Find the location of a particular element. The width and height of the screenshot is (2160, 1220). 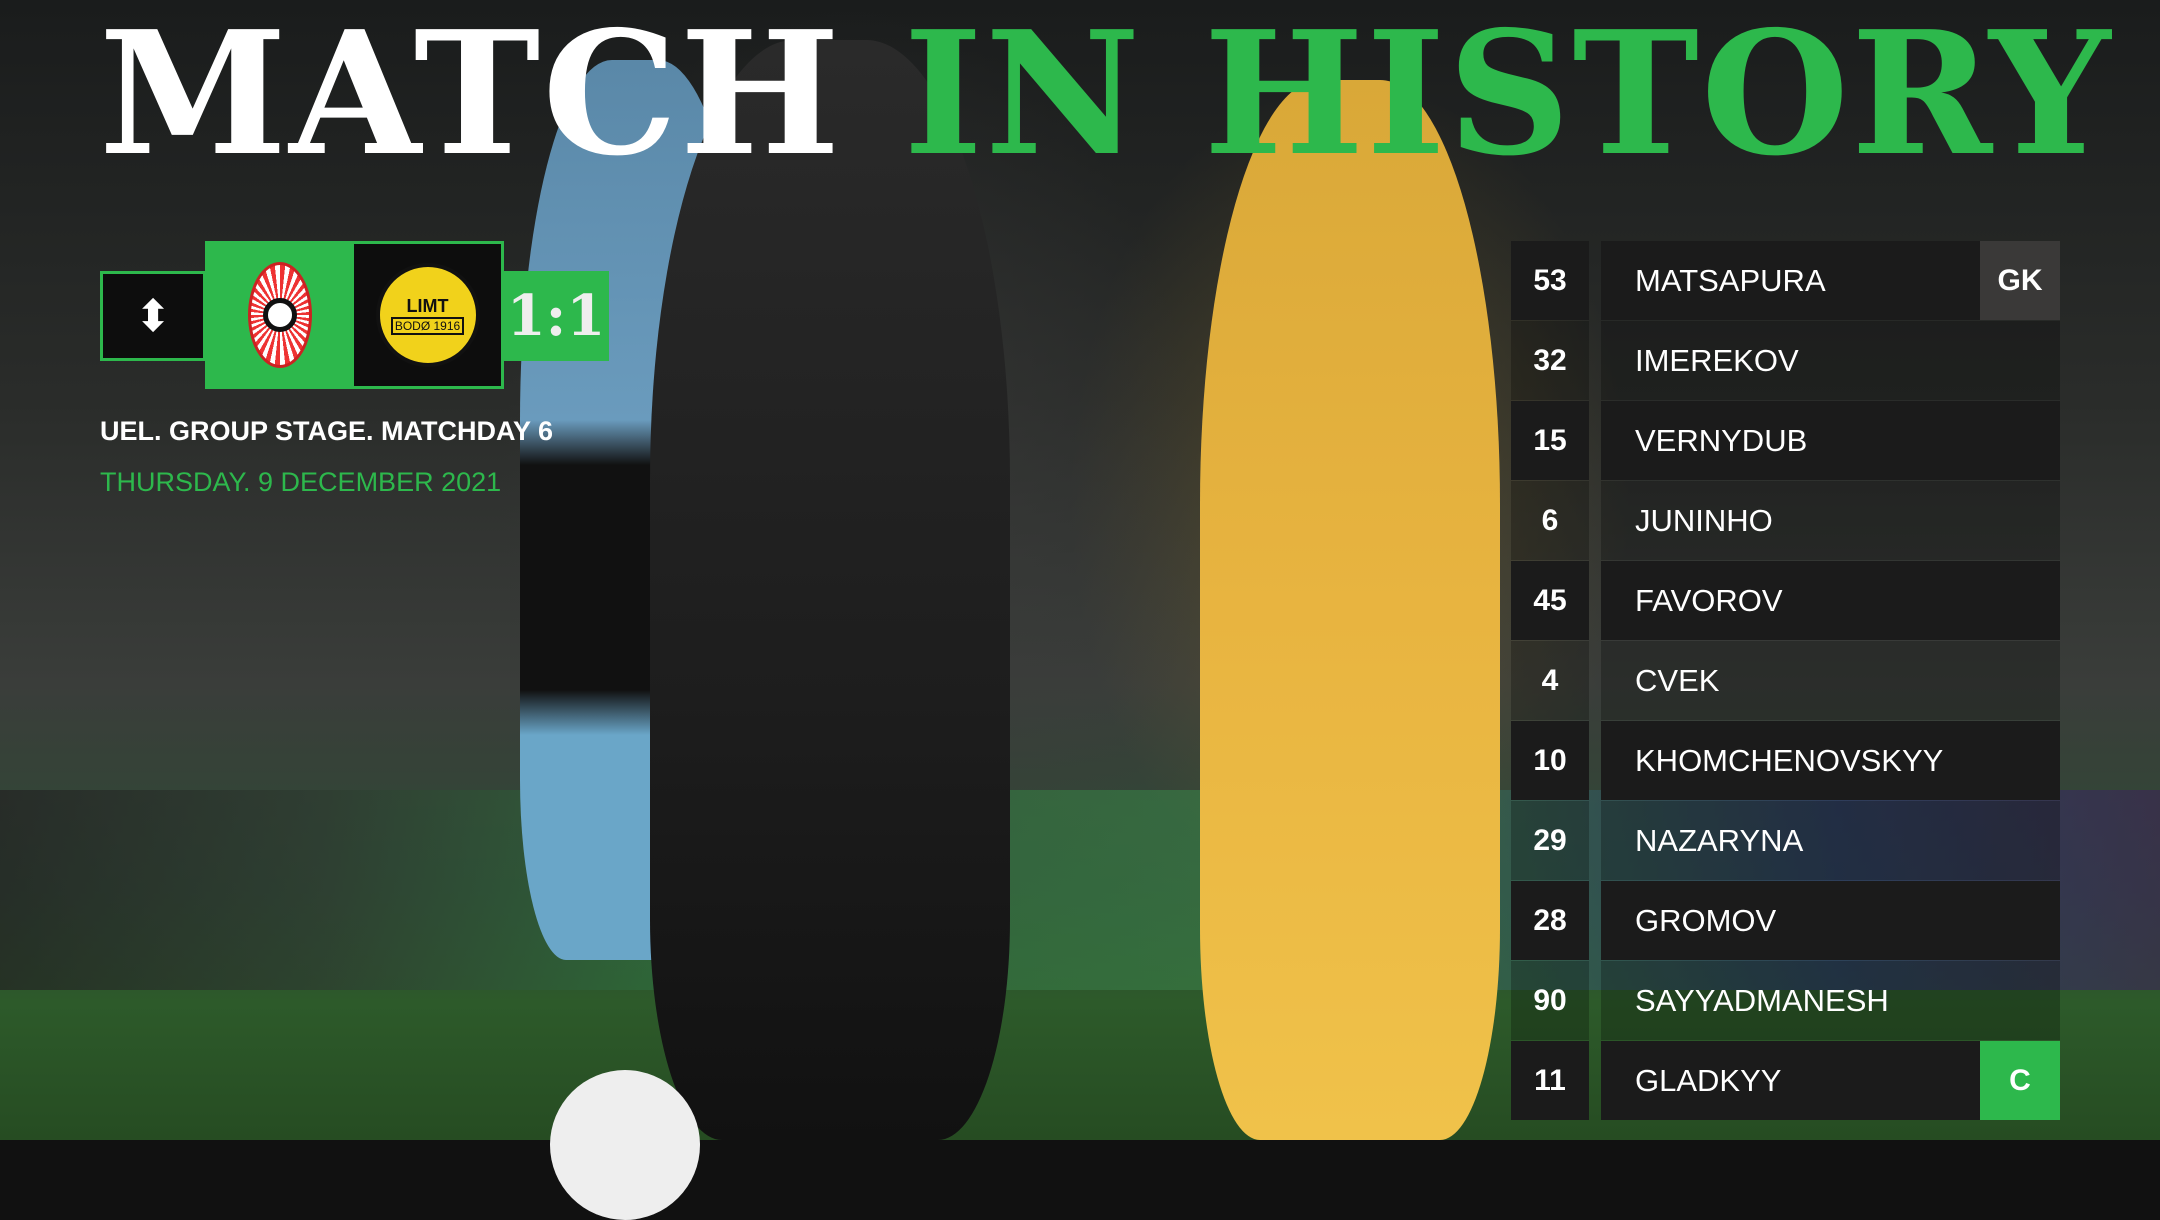

lineup-row: 29 NAZARYNA is located at coordinates (1785, 841).